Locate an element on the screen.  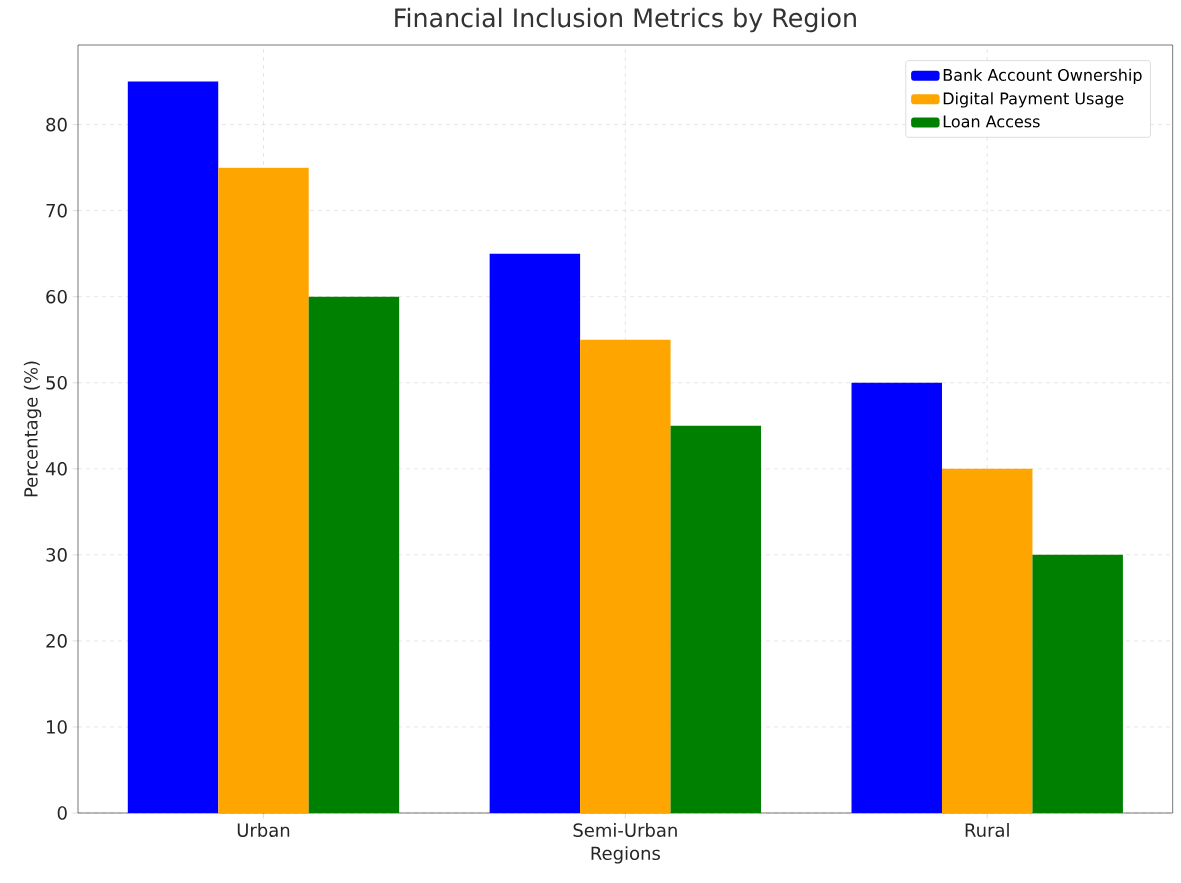
chart-title: Financial Inclusion Metrics by Region is located at coordinates (625, 20).